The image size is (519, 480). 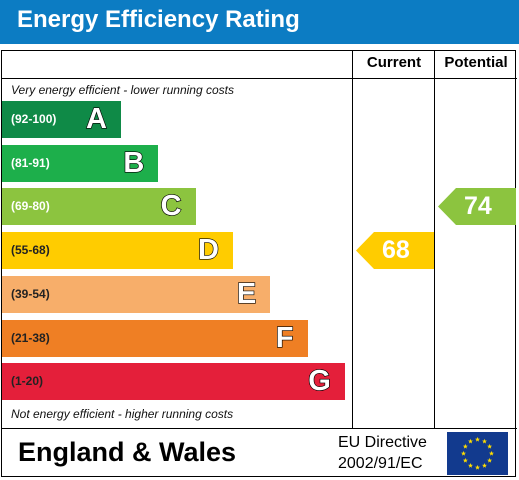 What do you see at coordinates (27, 381) in the screenshot?
I see `band-range-label: (1-20)` at bounding box center [27, 381].